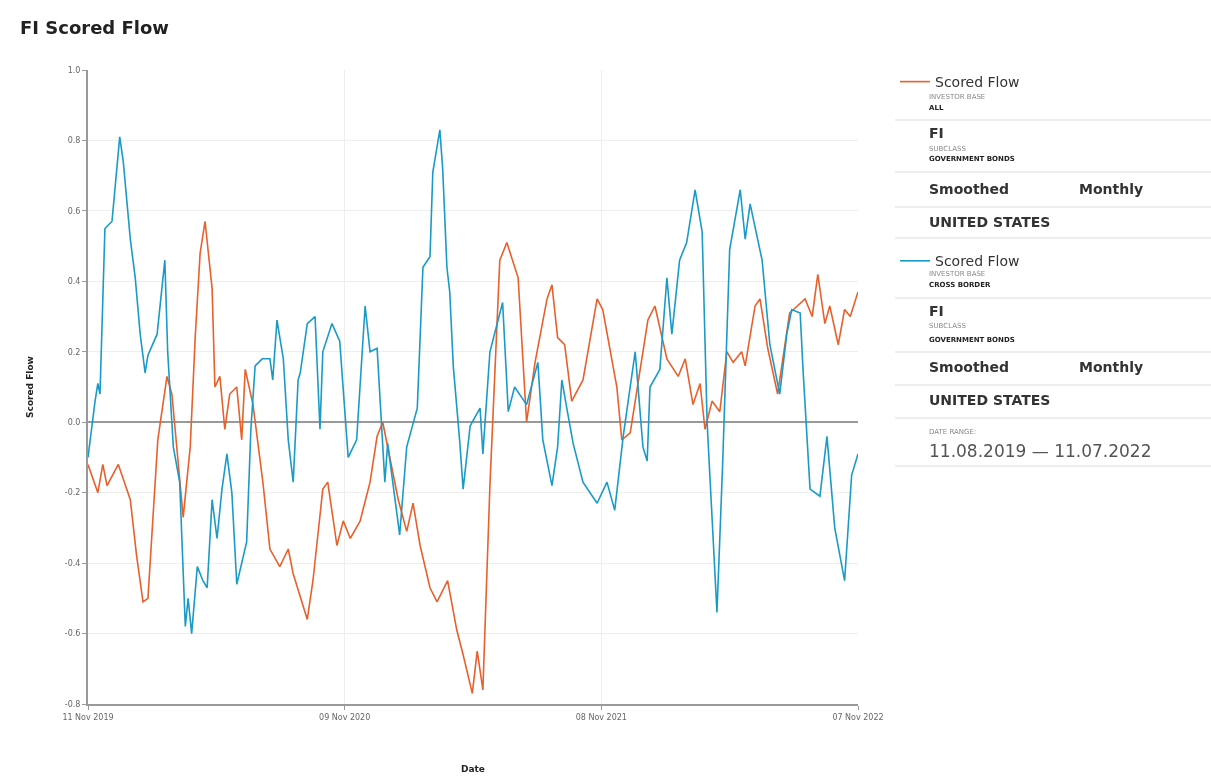  Describe the element at coordinates (473, 768) in the screenshot. I see `x-axis-title: Date` at that location.